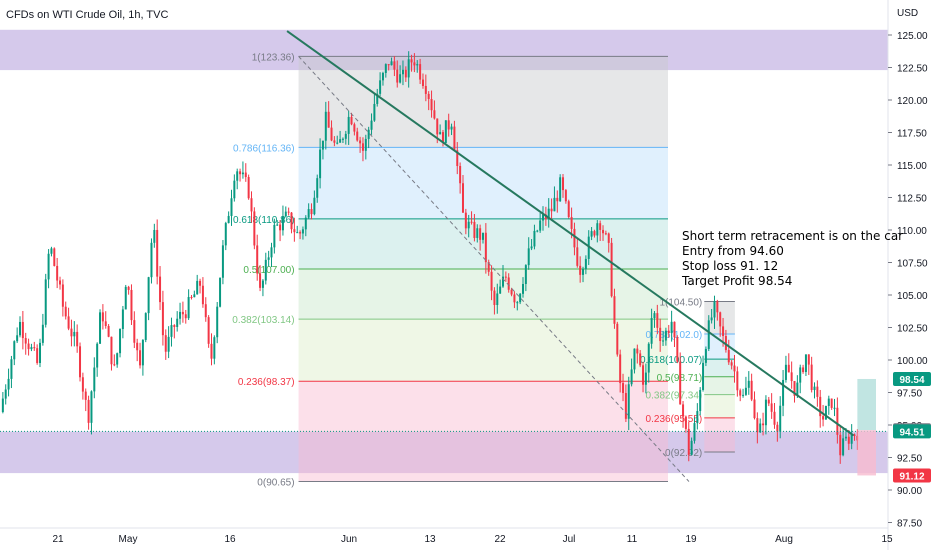 The height and width of the screenshot is (550, 932). I want to click on y-tick-label: 97.50, so click(909, 394).